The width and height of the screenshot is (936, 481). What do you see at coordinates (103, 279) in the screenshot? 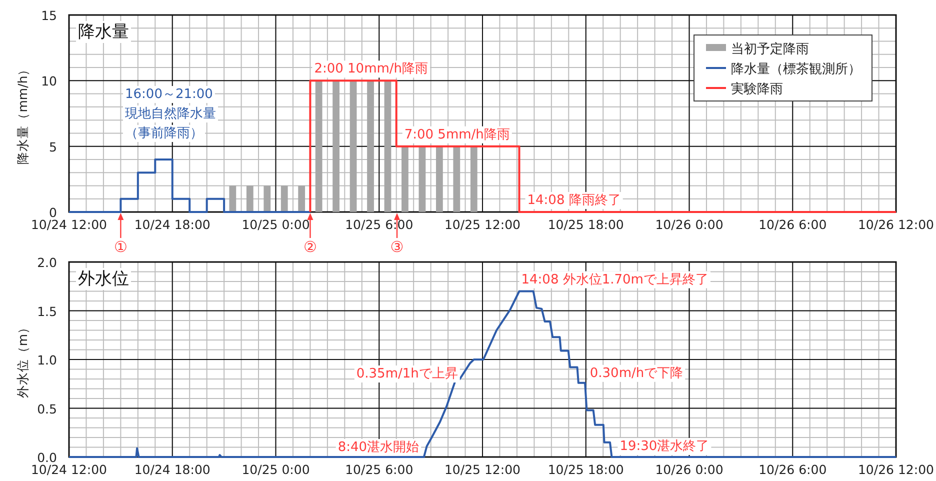
I see `chart-title: 外水位` at bounding box center [103, 279].